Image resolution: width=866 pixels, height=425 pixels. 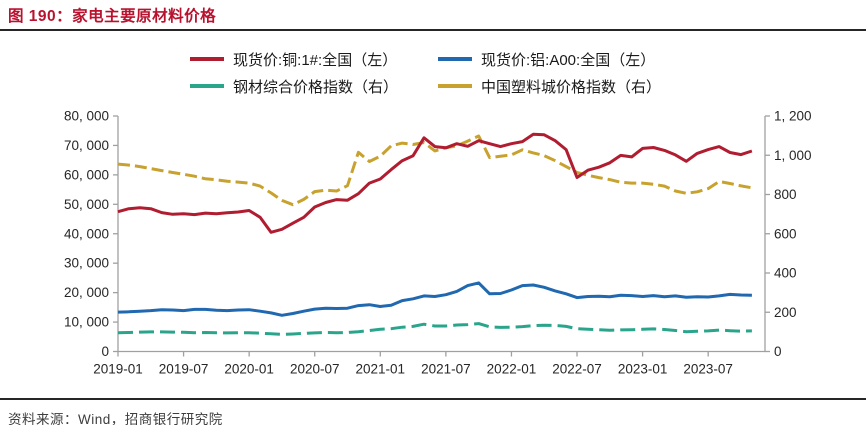 I want to click on y-left-tick-label: 50, 000, so click(x=86, y=204).